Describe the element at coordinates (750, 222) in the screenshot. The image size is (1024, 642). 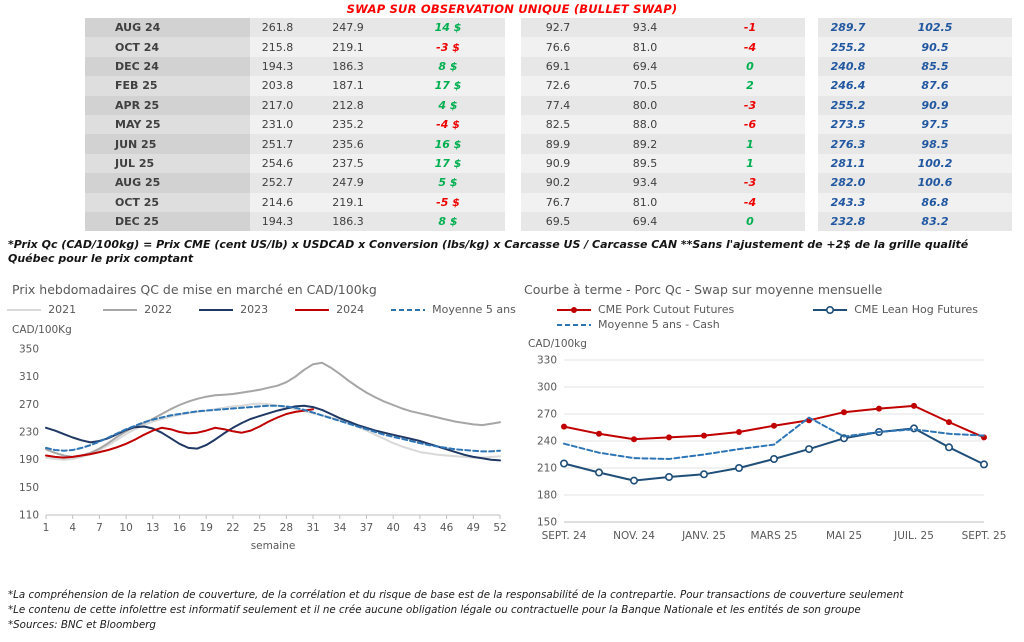
I see `table-cell: 0` at that location.